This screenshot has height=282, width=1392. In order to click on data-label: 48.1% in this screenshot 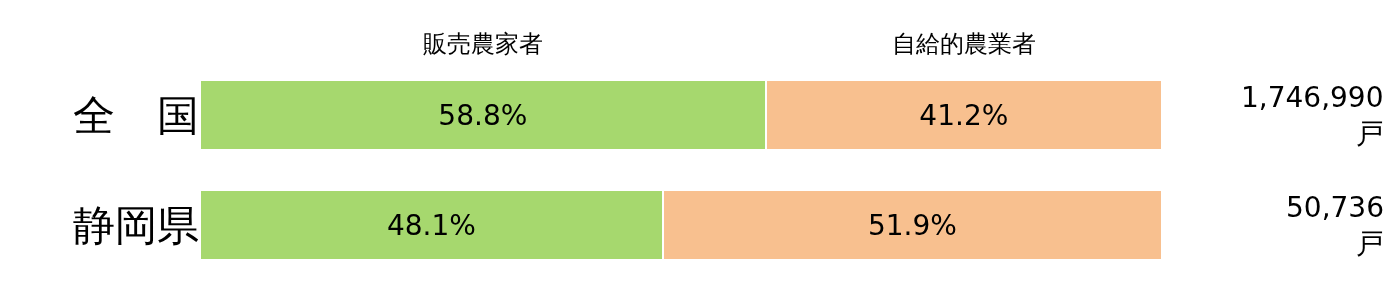, I will do `click(431, 225)`.